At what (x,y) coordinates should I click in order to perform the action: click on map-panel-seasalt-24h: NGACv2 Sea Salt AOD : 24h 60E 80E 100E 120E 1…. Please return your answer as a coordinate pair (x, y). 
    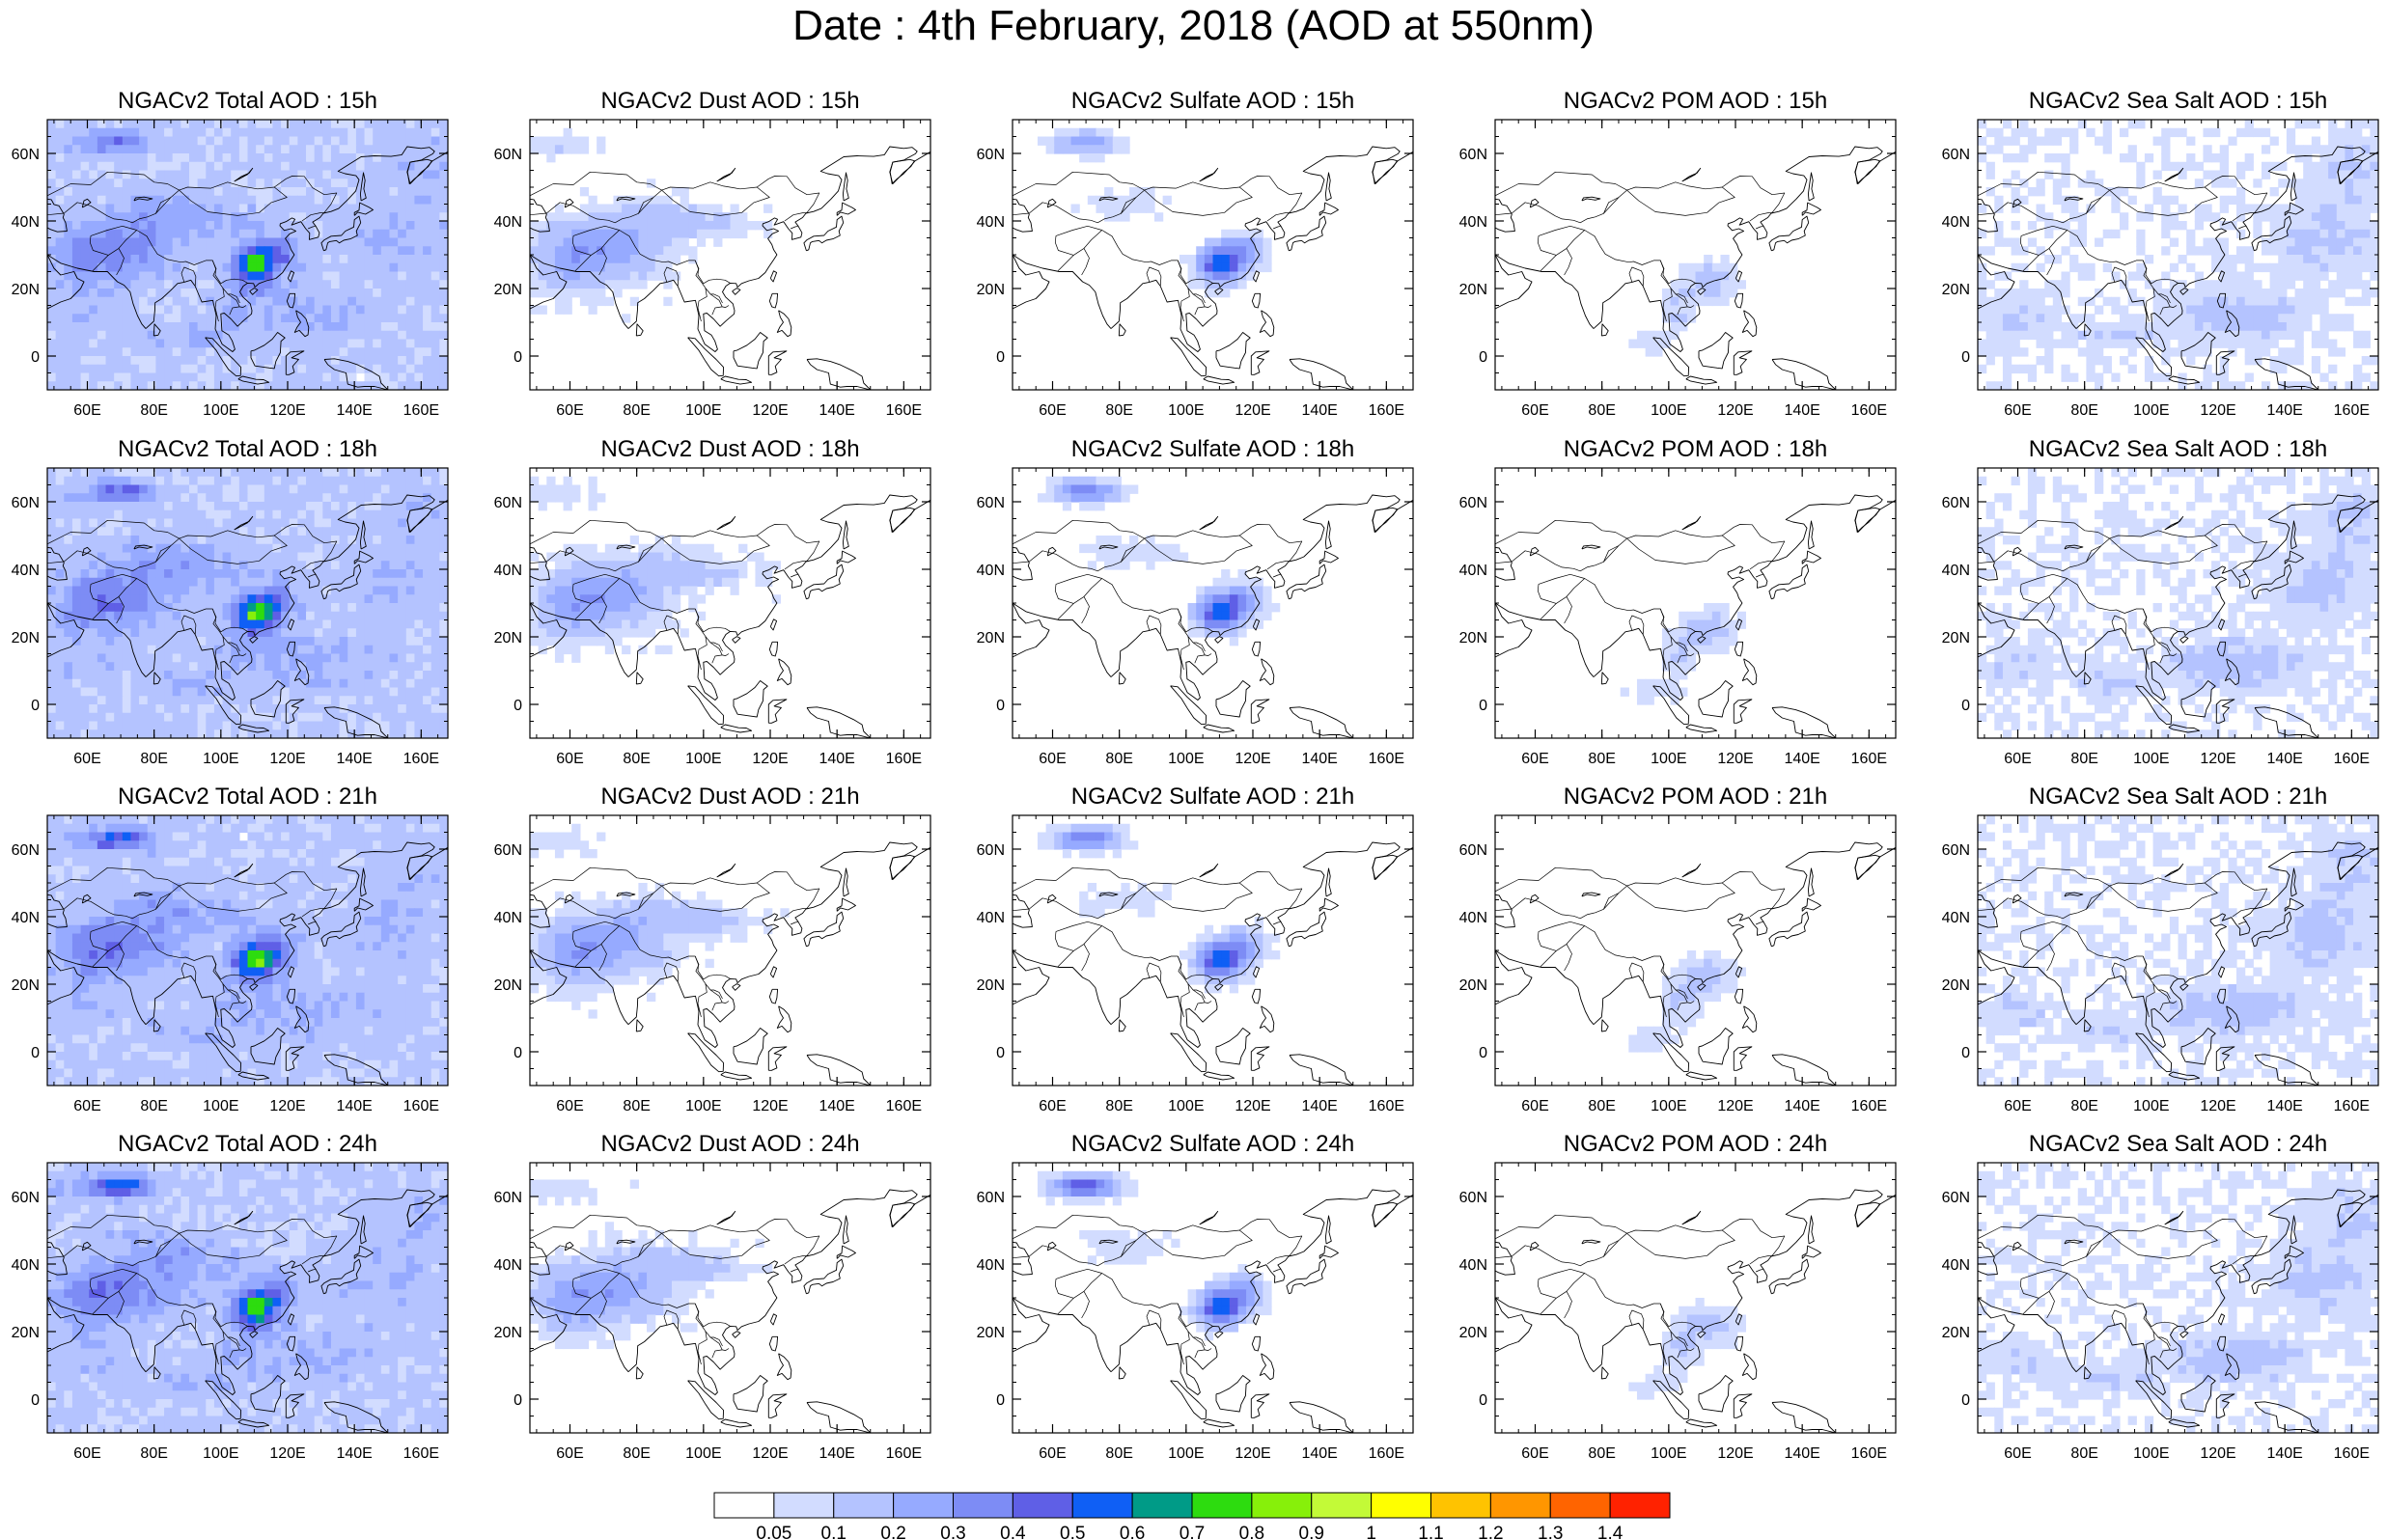
    Looking at the image, I should click on (2160, 1296).